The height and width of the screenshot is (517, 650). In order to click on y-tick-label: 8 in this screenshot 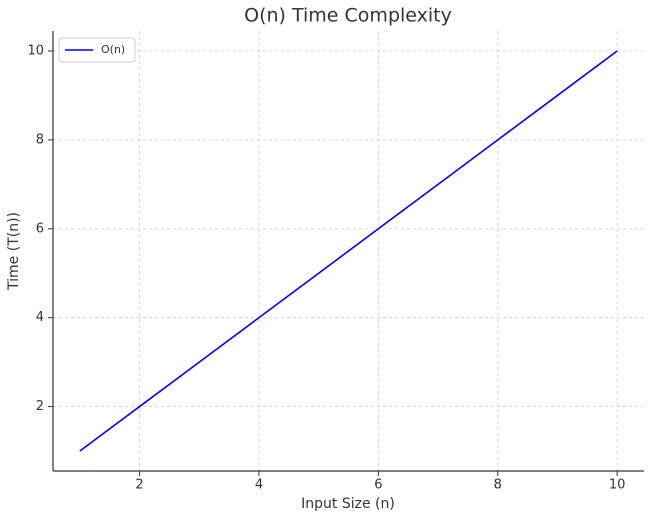, I will do `click(40, 139)`.